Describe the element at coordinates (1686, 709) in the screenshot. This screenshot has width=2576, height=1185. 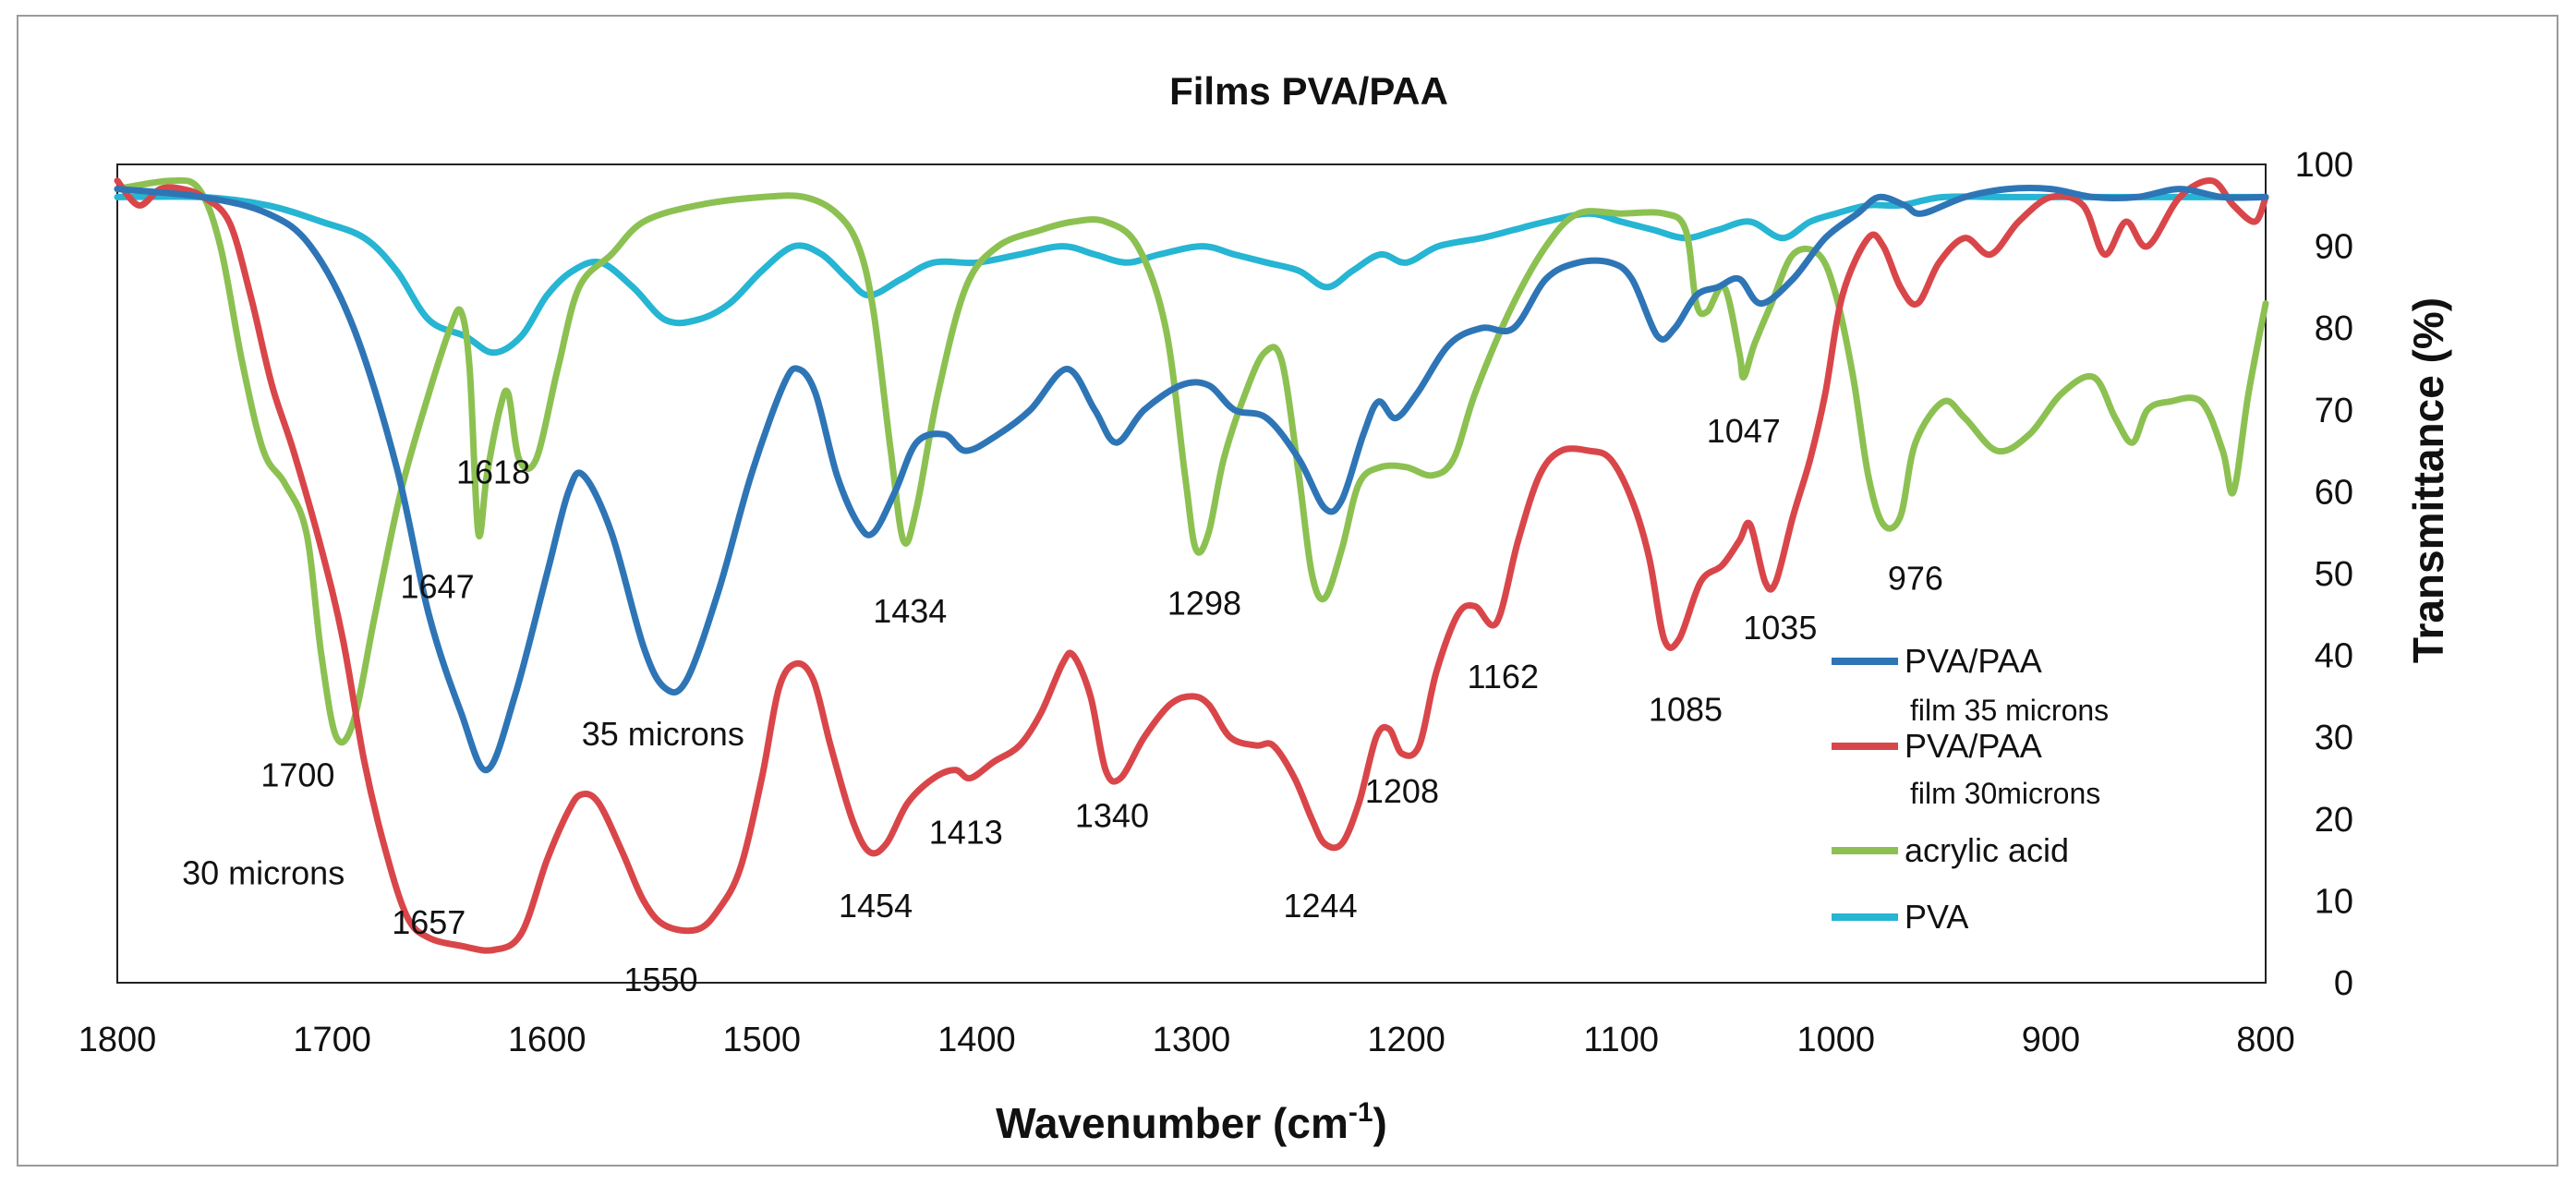
I see `peak-annotation: 1085` at that location.